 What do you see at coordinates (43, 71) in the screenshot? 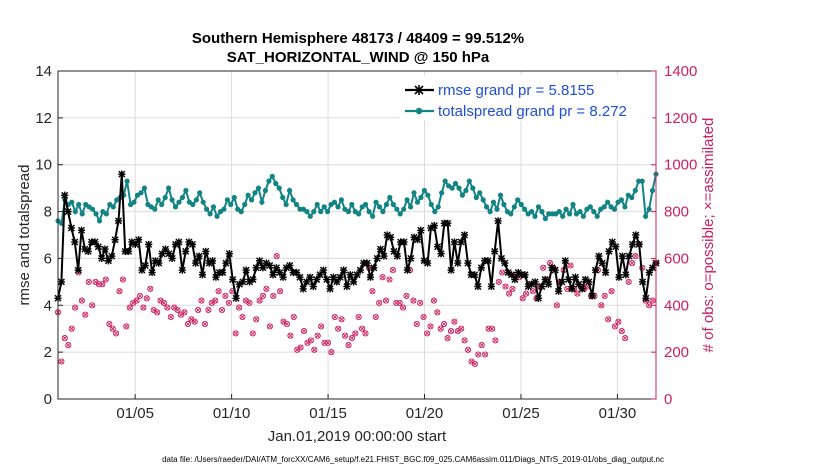
I see `y-tick-label: 14` at bounding box center [43, 71].